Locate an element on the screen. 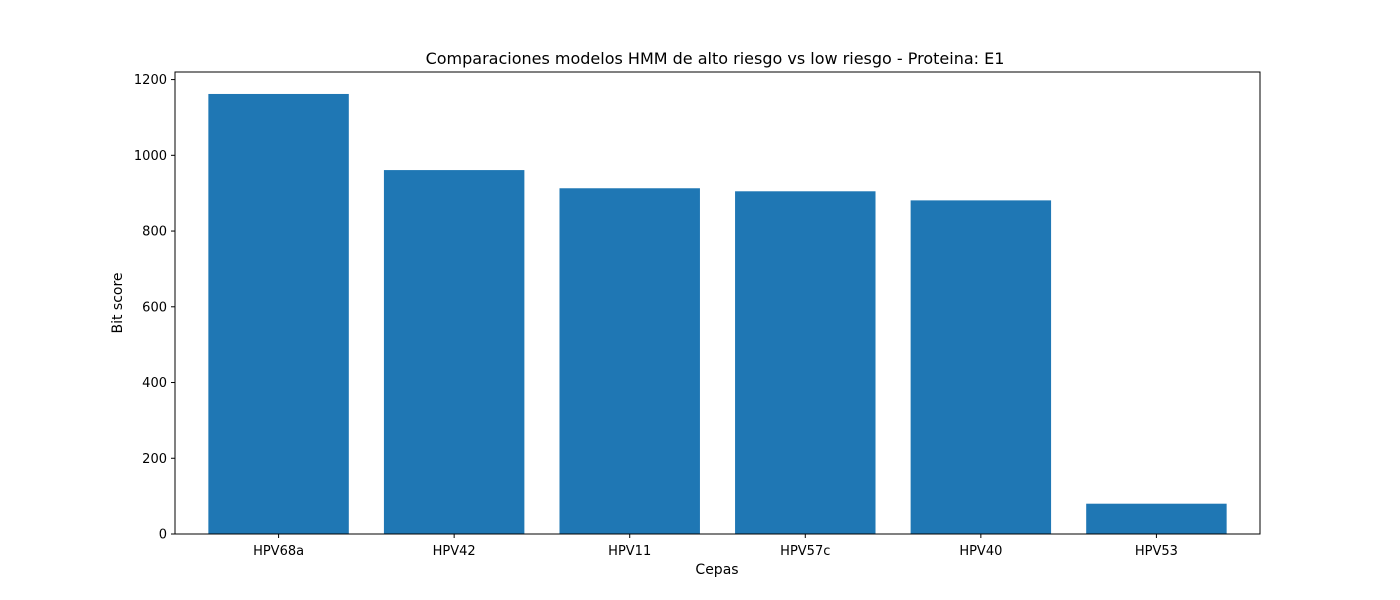  y-tick-label: 400 is located at coordinates (154, 383).